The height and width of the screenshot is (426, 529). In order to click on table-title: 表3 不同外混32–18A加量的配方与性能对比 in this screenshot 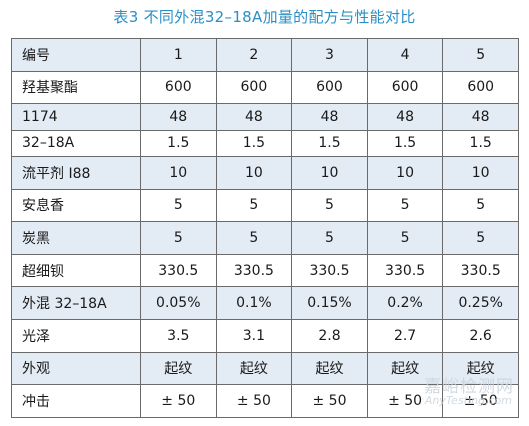, I will do `click(264, 17)`.